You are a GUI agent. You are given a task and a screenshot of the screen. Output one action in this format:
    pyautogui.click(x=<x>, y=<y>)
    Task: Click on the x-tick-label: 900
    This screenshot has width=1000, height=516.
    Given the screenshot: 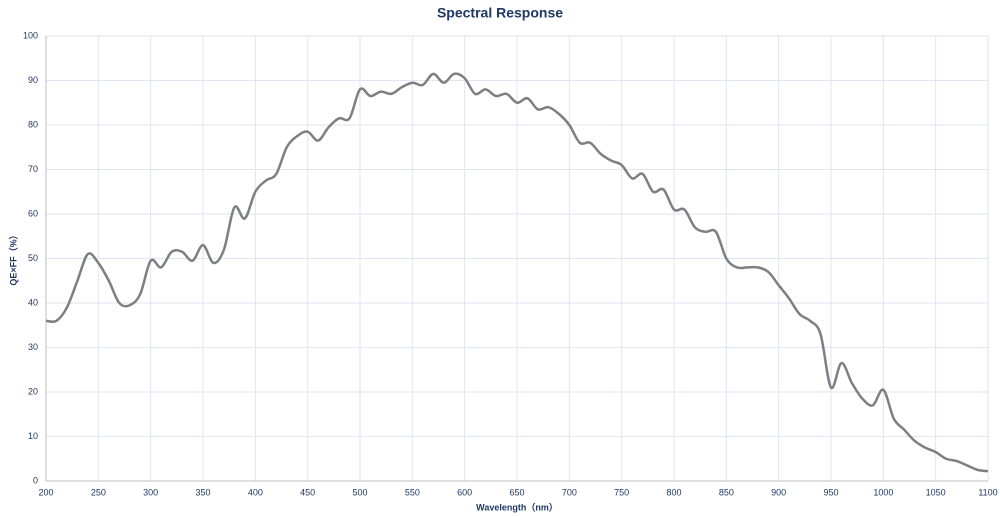 What is the action you would take?
    pyautogui.click(x=778, y=492)
    